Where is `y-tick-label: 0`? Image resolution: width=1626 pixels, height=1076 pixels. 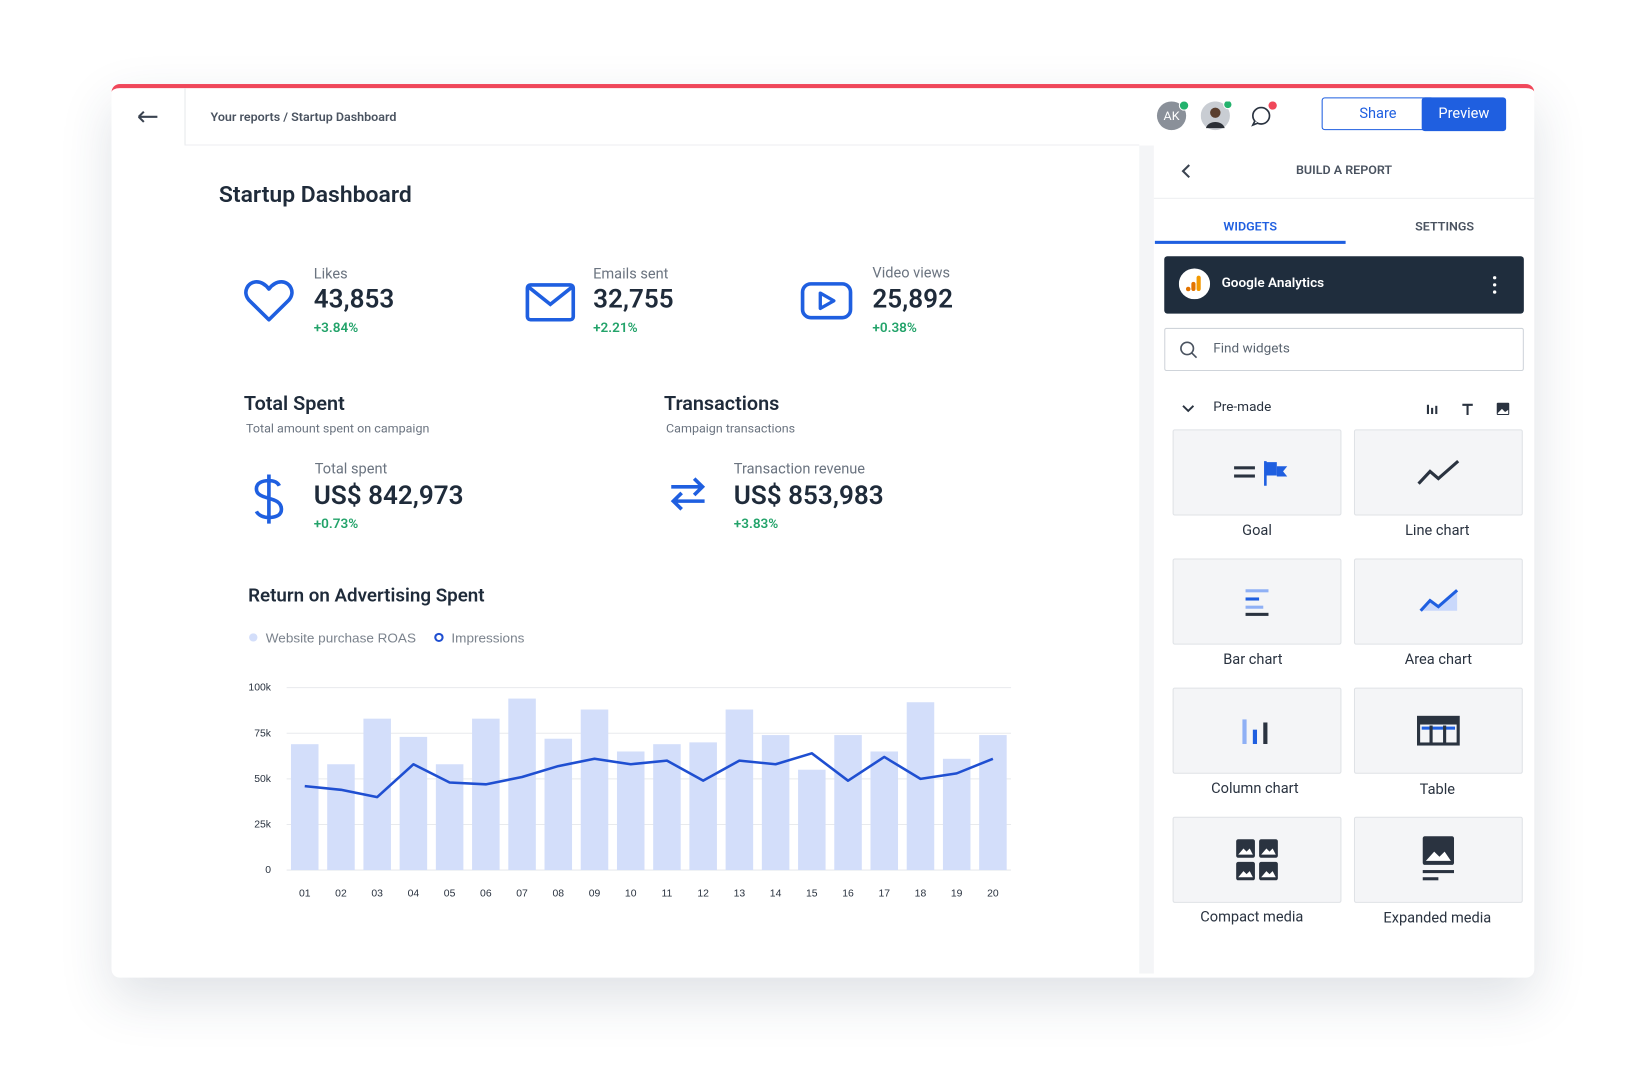 y-tick-label: 0 is located at coordinates (268, 870).